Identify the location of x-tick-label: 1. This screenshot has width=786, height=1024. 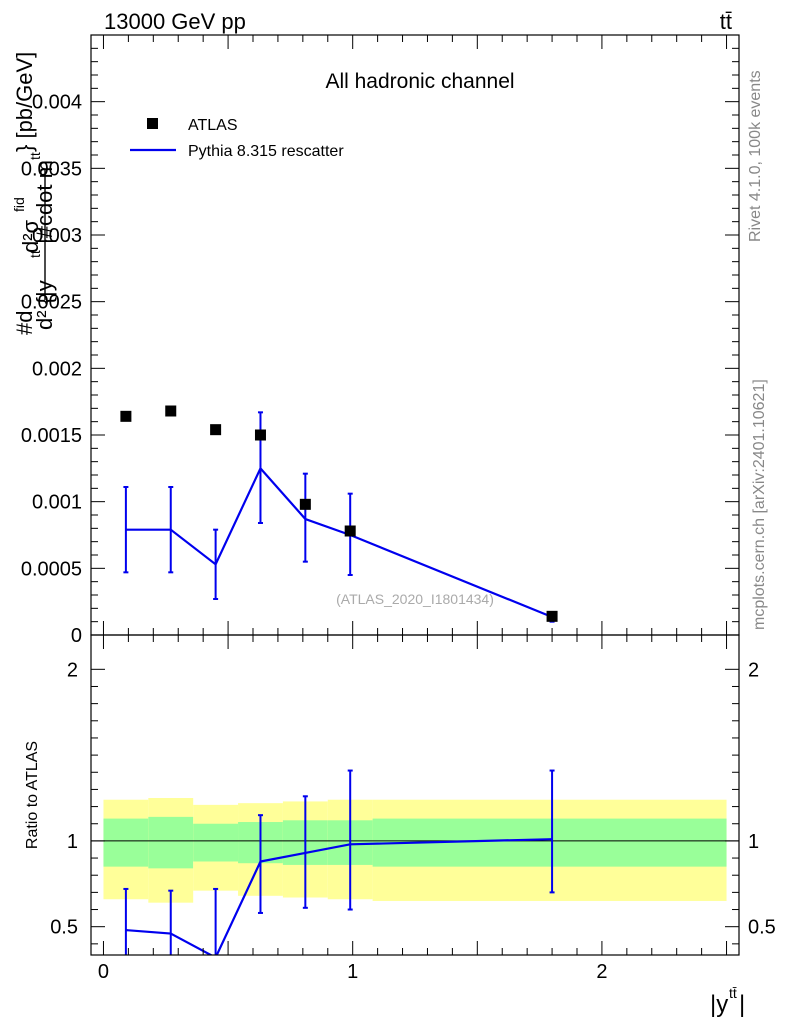
(352, 972).